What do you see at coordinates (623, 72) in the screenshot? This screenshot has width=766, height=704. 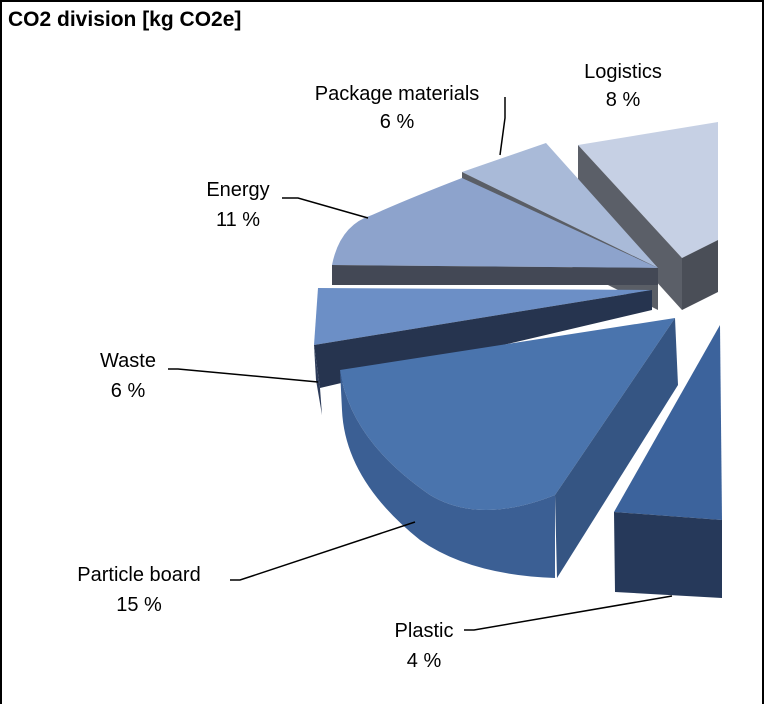 I see `label-logistics-name: Logistics` at bounding box center [623, 72].